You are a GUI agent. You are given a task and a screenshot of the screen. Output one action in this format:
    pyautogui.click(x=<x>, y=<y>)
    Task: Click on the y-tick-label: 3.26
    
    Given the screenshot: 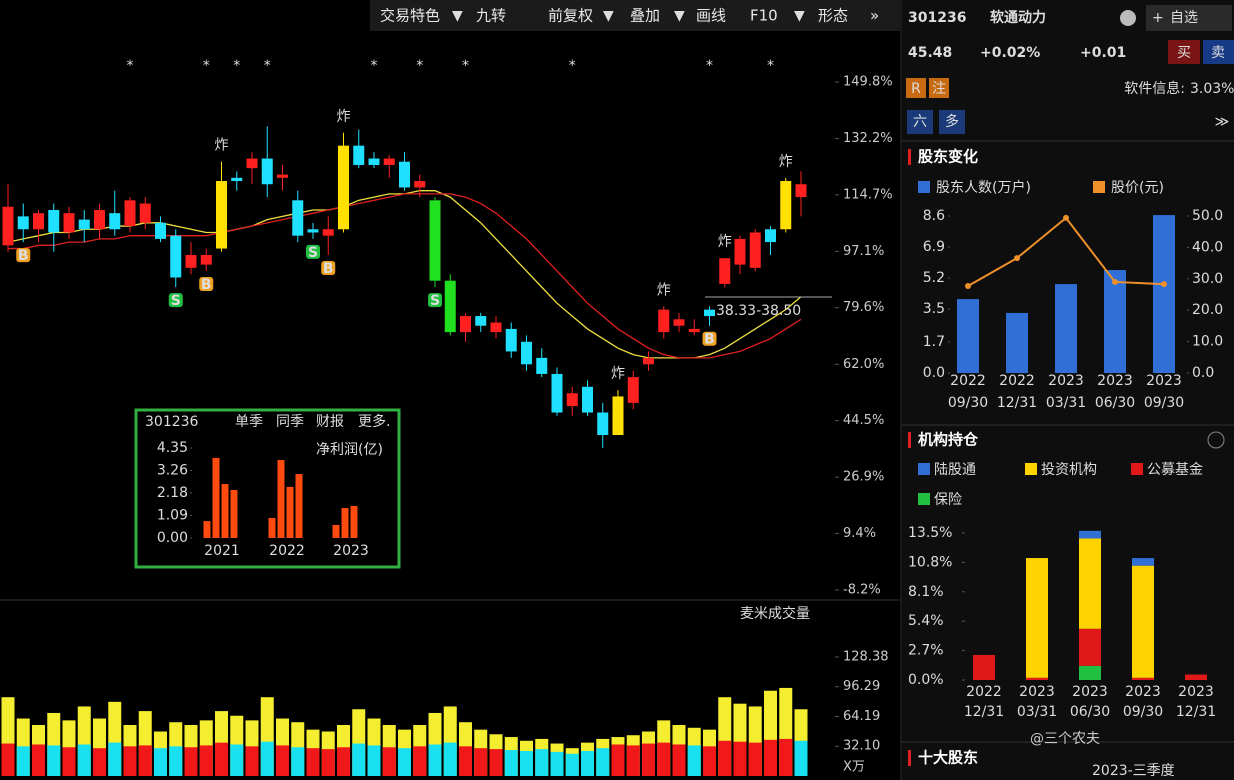 What is the action you would take?
    pyautogui.click(x=172, y=471)
    